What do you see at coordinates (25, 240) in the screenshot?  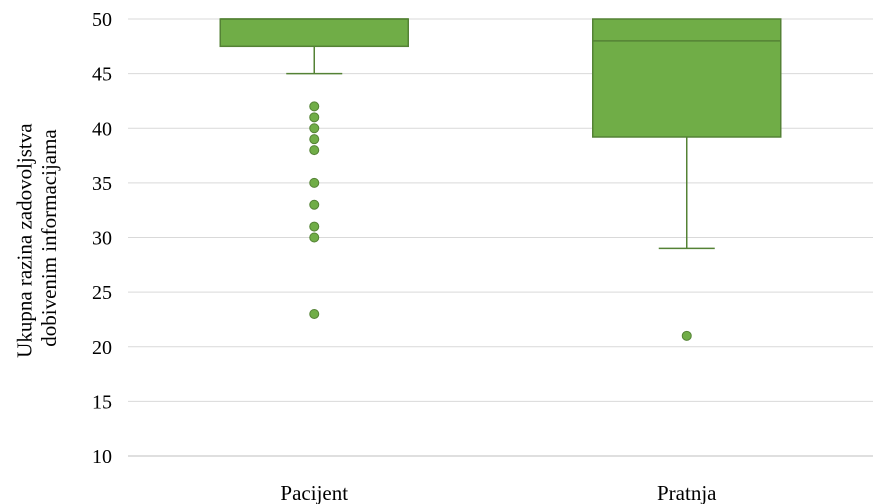 I see `y-axis-title-line-1: Ukupna razina zadovoljstva` at bounding box center [25, 240].